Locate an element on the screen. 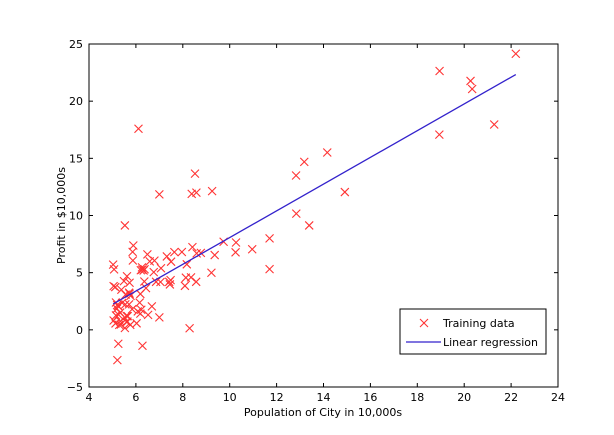  x-tick-label: 22 is located at coordinates (511, 397).